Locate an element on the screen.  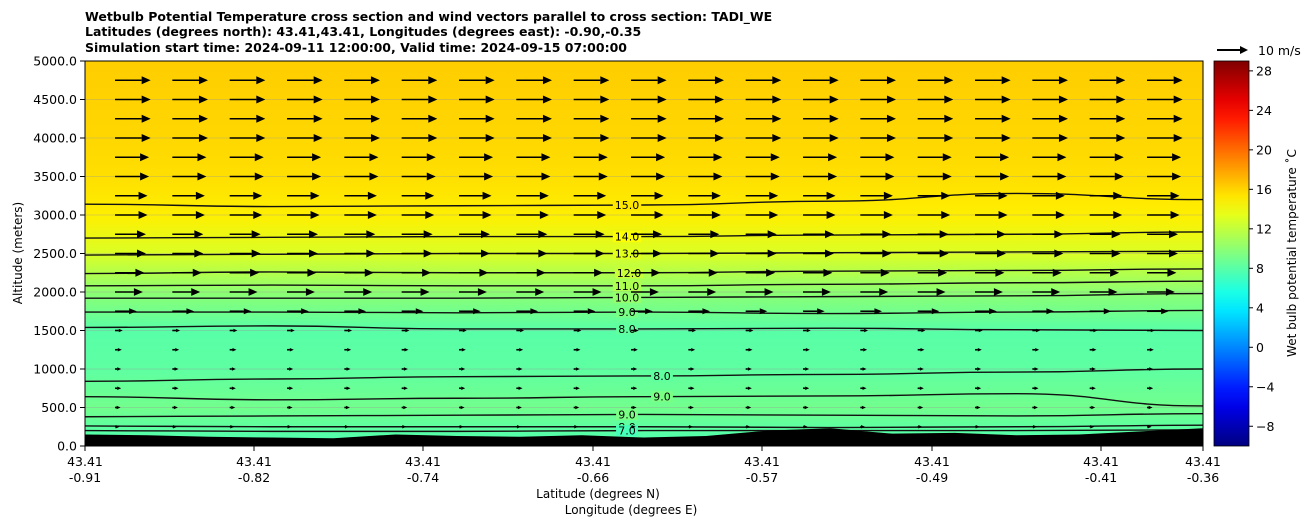
y-tick-label: 2500.0 is located at coordinates (55, 253).